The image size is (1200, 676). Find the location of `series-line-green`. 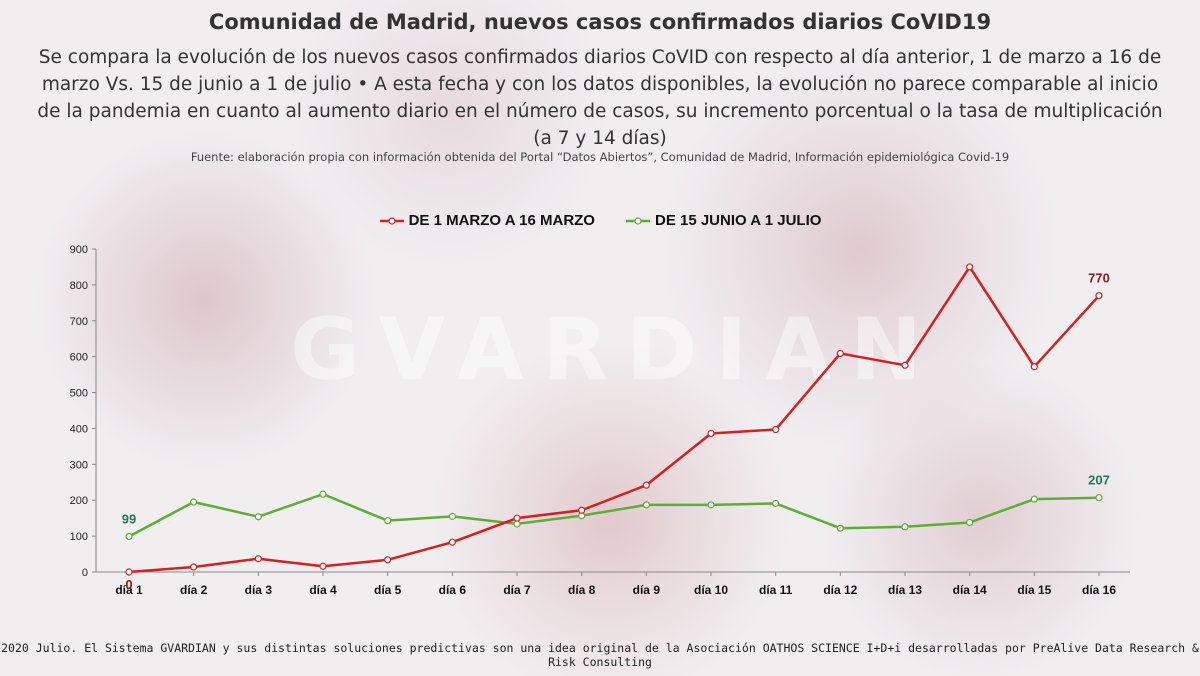

series-line-green is located at coordinates (614, 515).